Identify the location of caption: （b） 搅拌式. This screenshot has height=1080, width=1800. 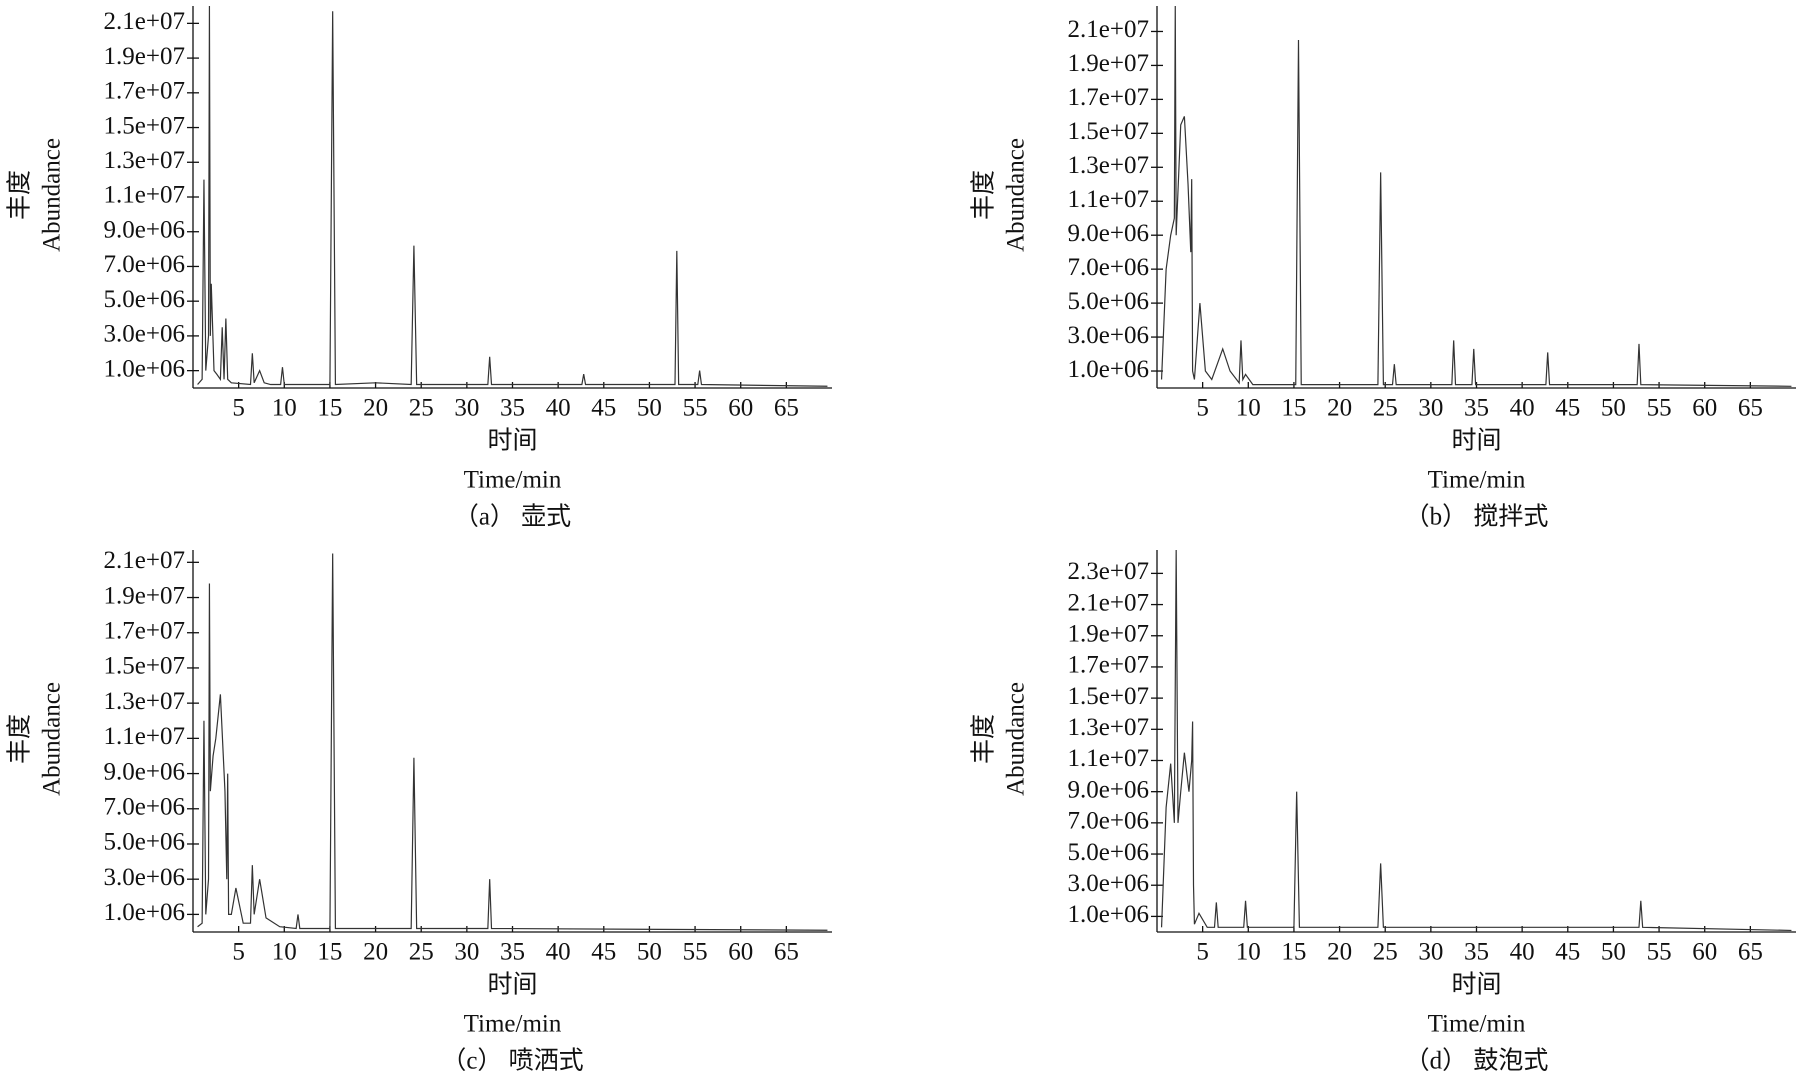
(1477, 517).